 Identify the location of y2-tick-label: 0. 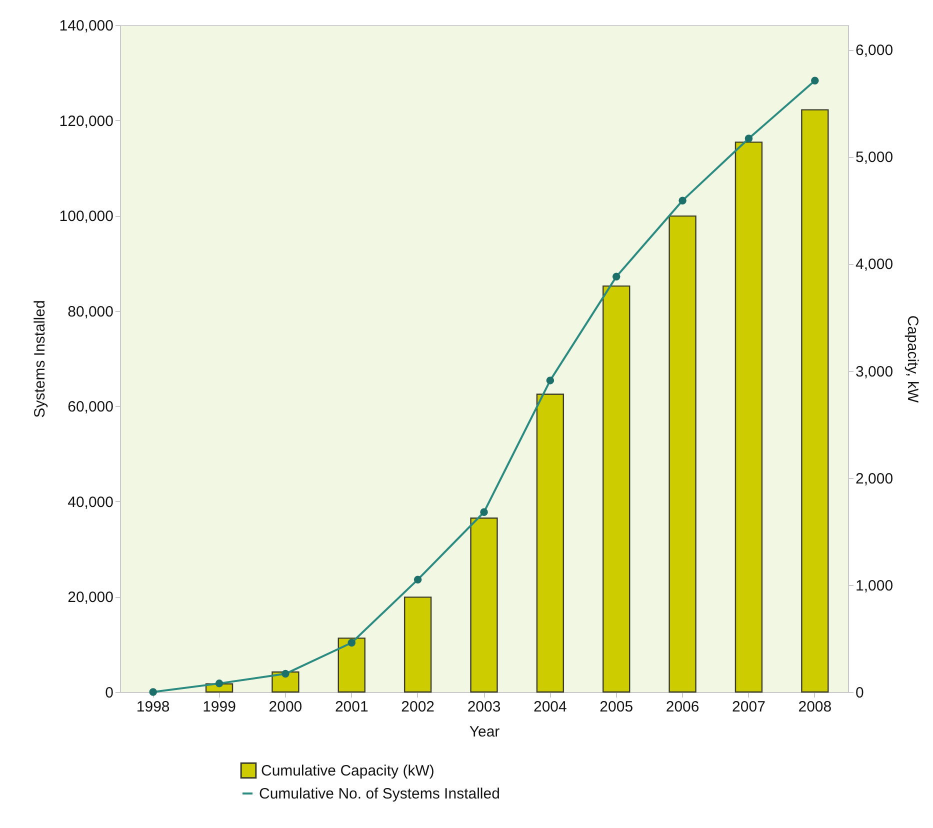
(860, 693).